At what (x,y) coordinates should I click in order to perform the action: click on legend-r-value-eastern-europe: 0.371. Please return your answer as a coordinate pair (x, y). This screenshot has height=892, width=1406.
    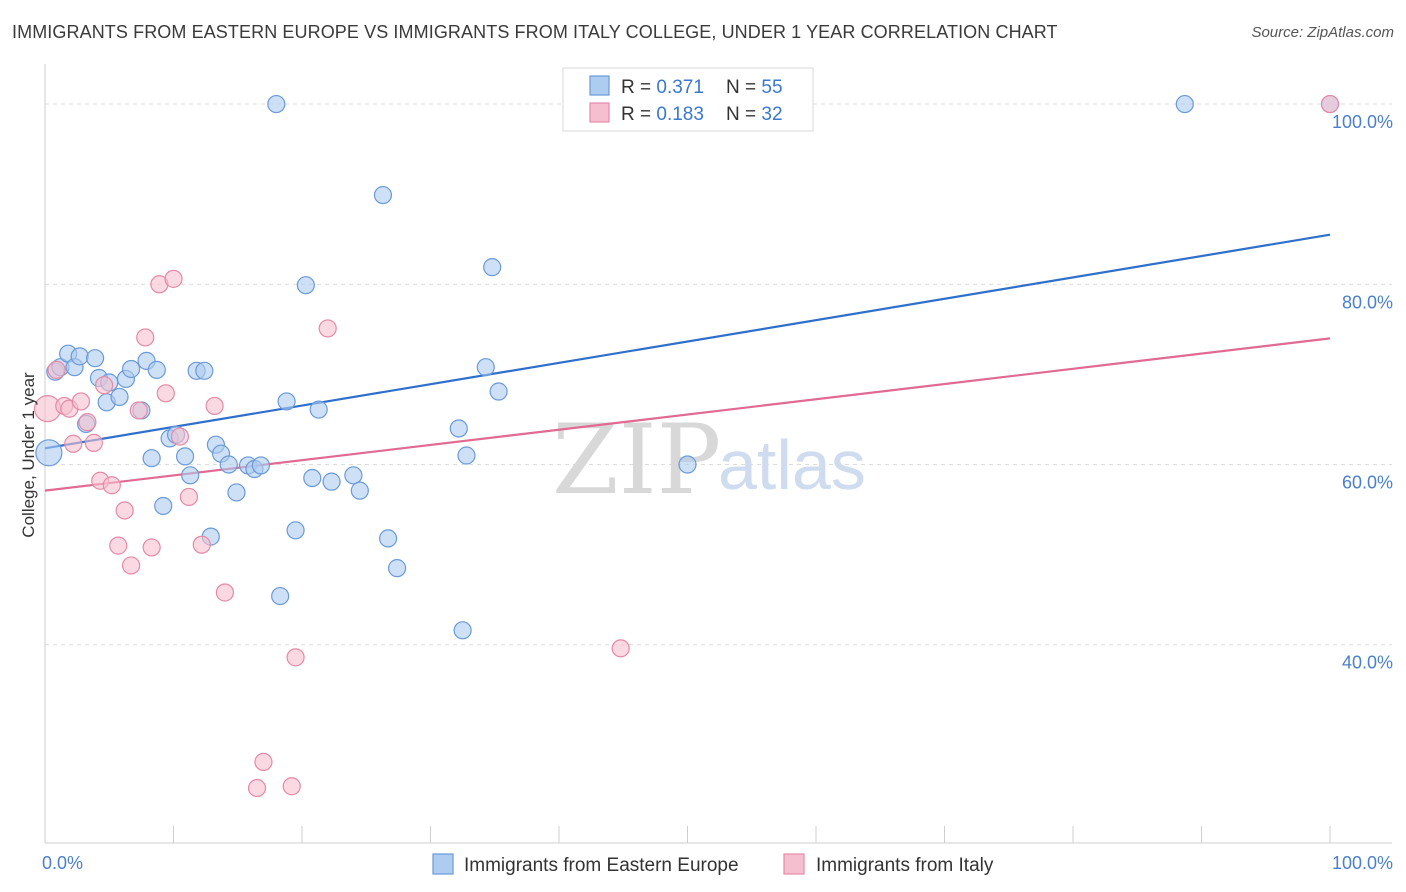
    Looking at the image, I should click on (680, 87).